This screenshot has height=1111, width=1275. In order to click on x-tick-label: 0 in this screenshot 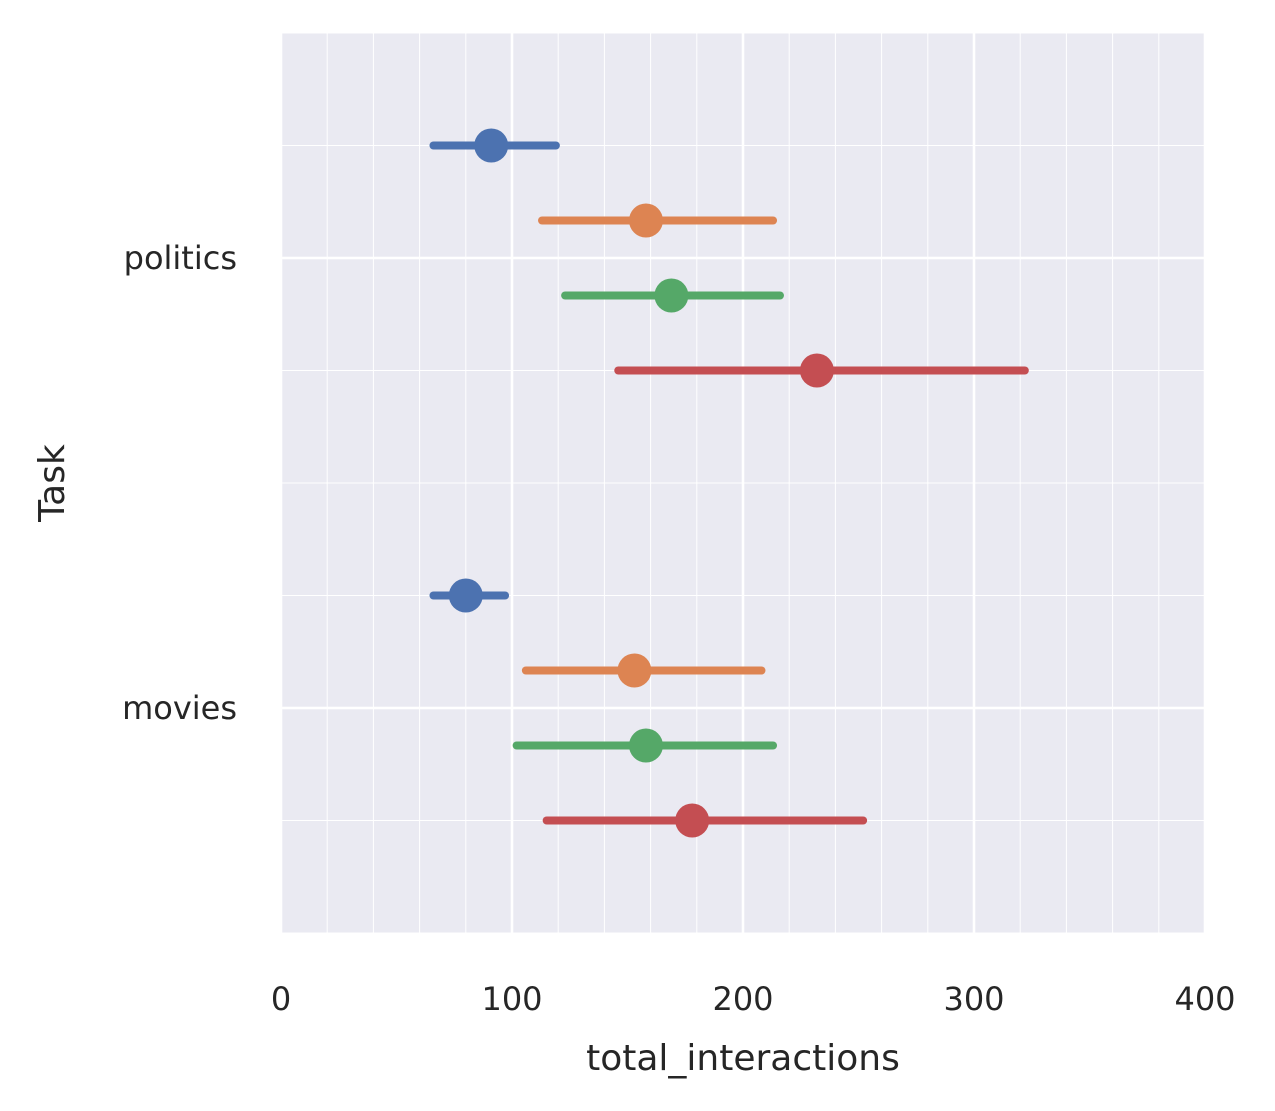, I will do `click(281, 999)`.